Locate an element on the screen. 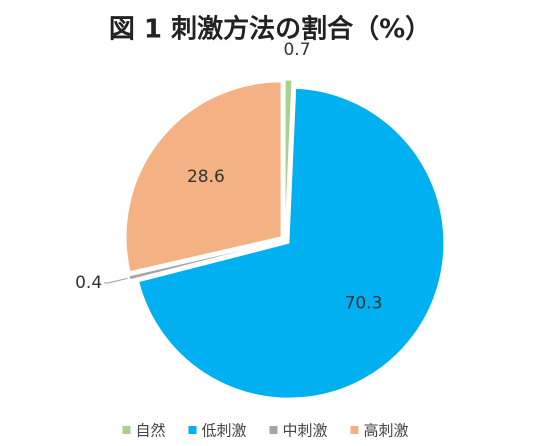  legend-label: 低刺激 is located at coordinates (224, 431).